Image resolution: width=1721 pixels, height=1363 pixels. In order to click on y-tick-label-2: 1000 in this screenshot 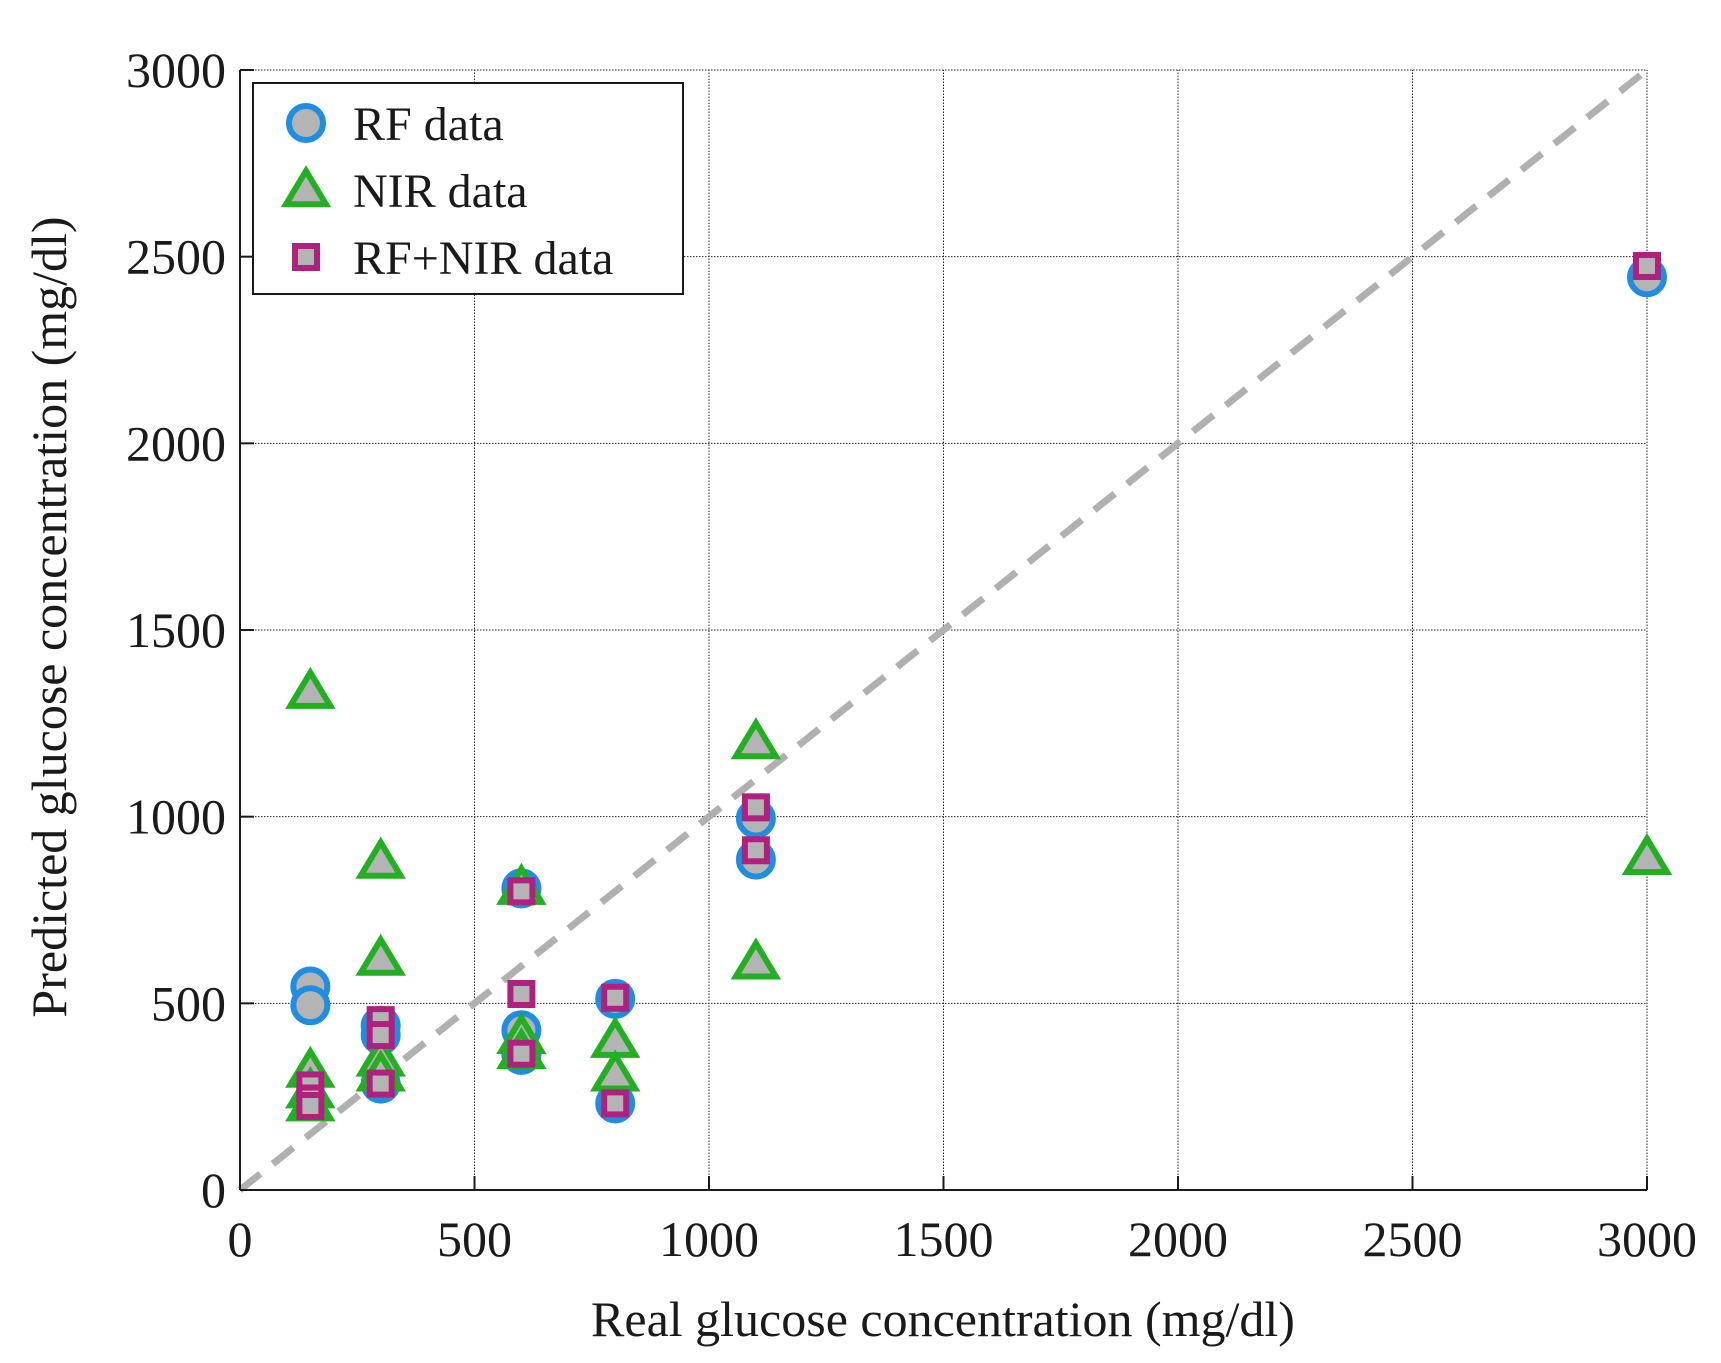, I will do `click(176, 817)`.